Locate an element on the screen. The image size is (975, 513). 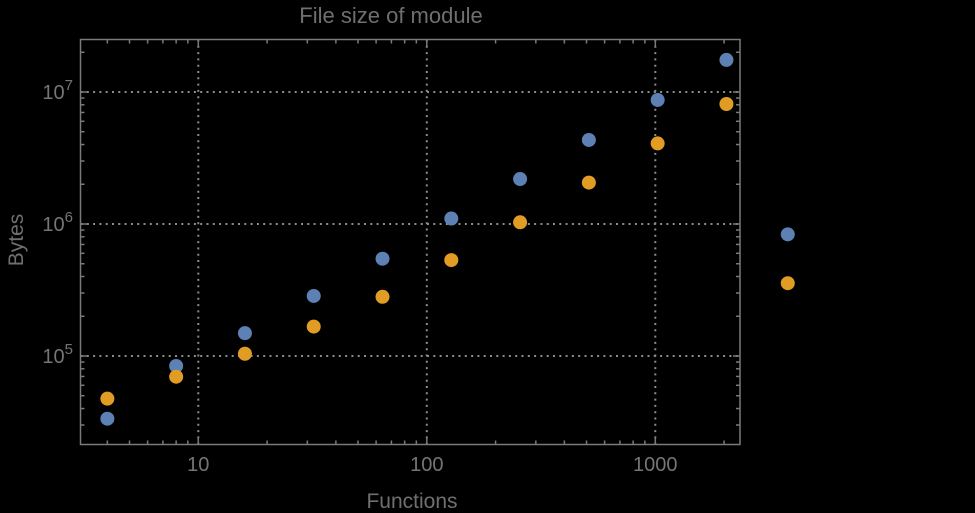
x-tick-label: 100 is located at coordinates (426, 465).